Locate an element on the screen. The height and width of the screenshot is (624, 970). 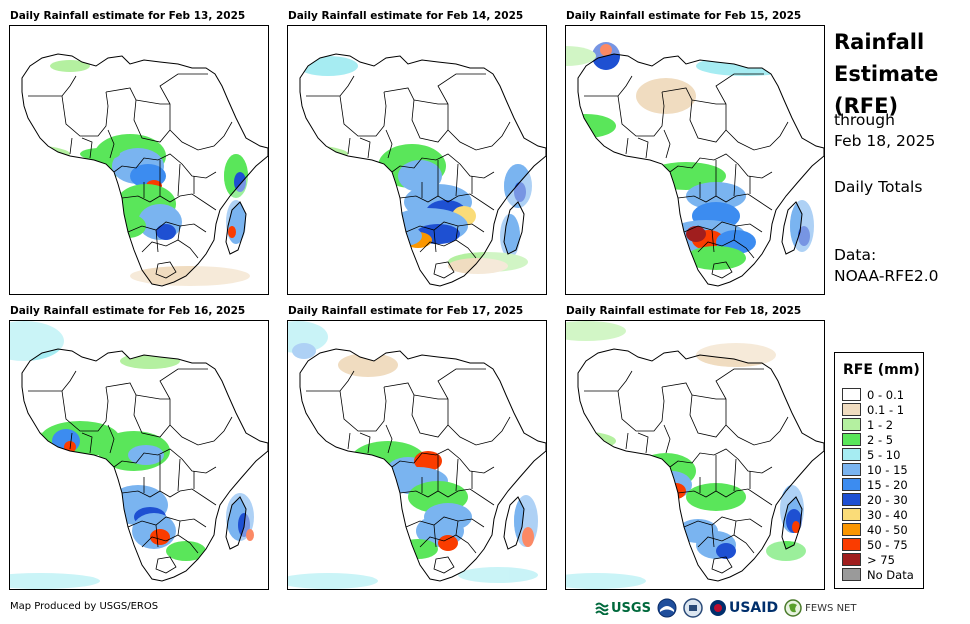
legend-item: 50 - 75 is located at coordinates (875, 545).